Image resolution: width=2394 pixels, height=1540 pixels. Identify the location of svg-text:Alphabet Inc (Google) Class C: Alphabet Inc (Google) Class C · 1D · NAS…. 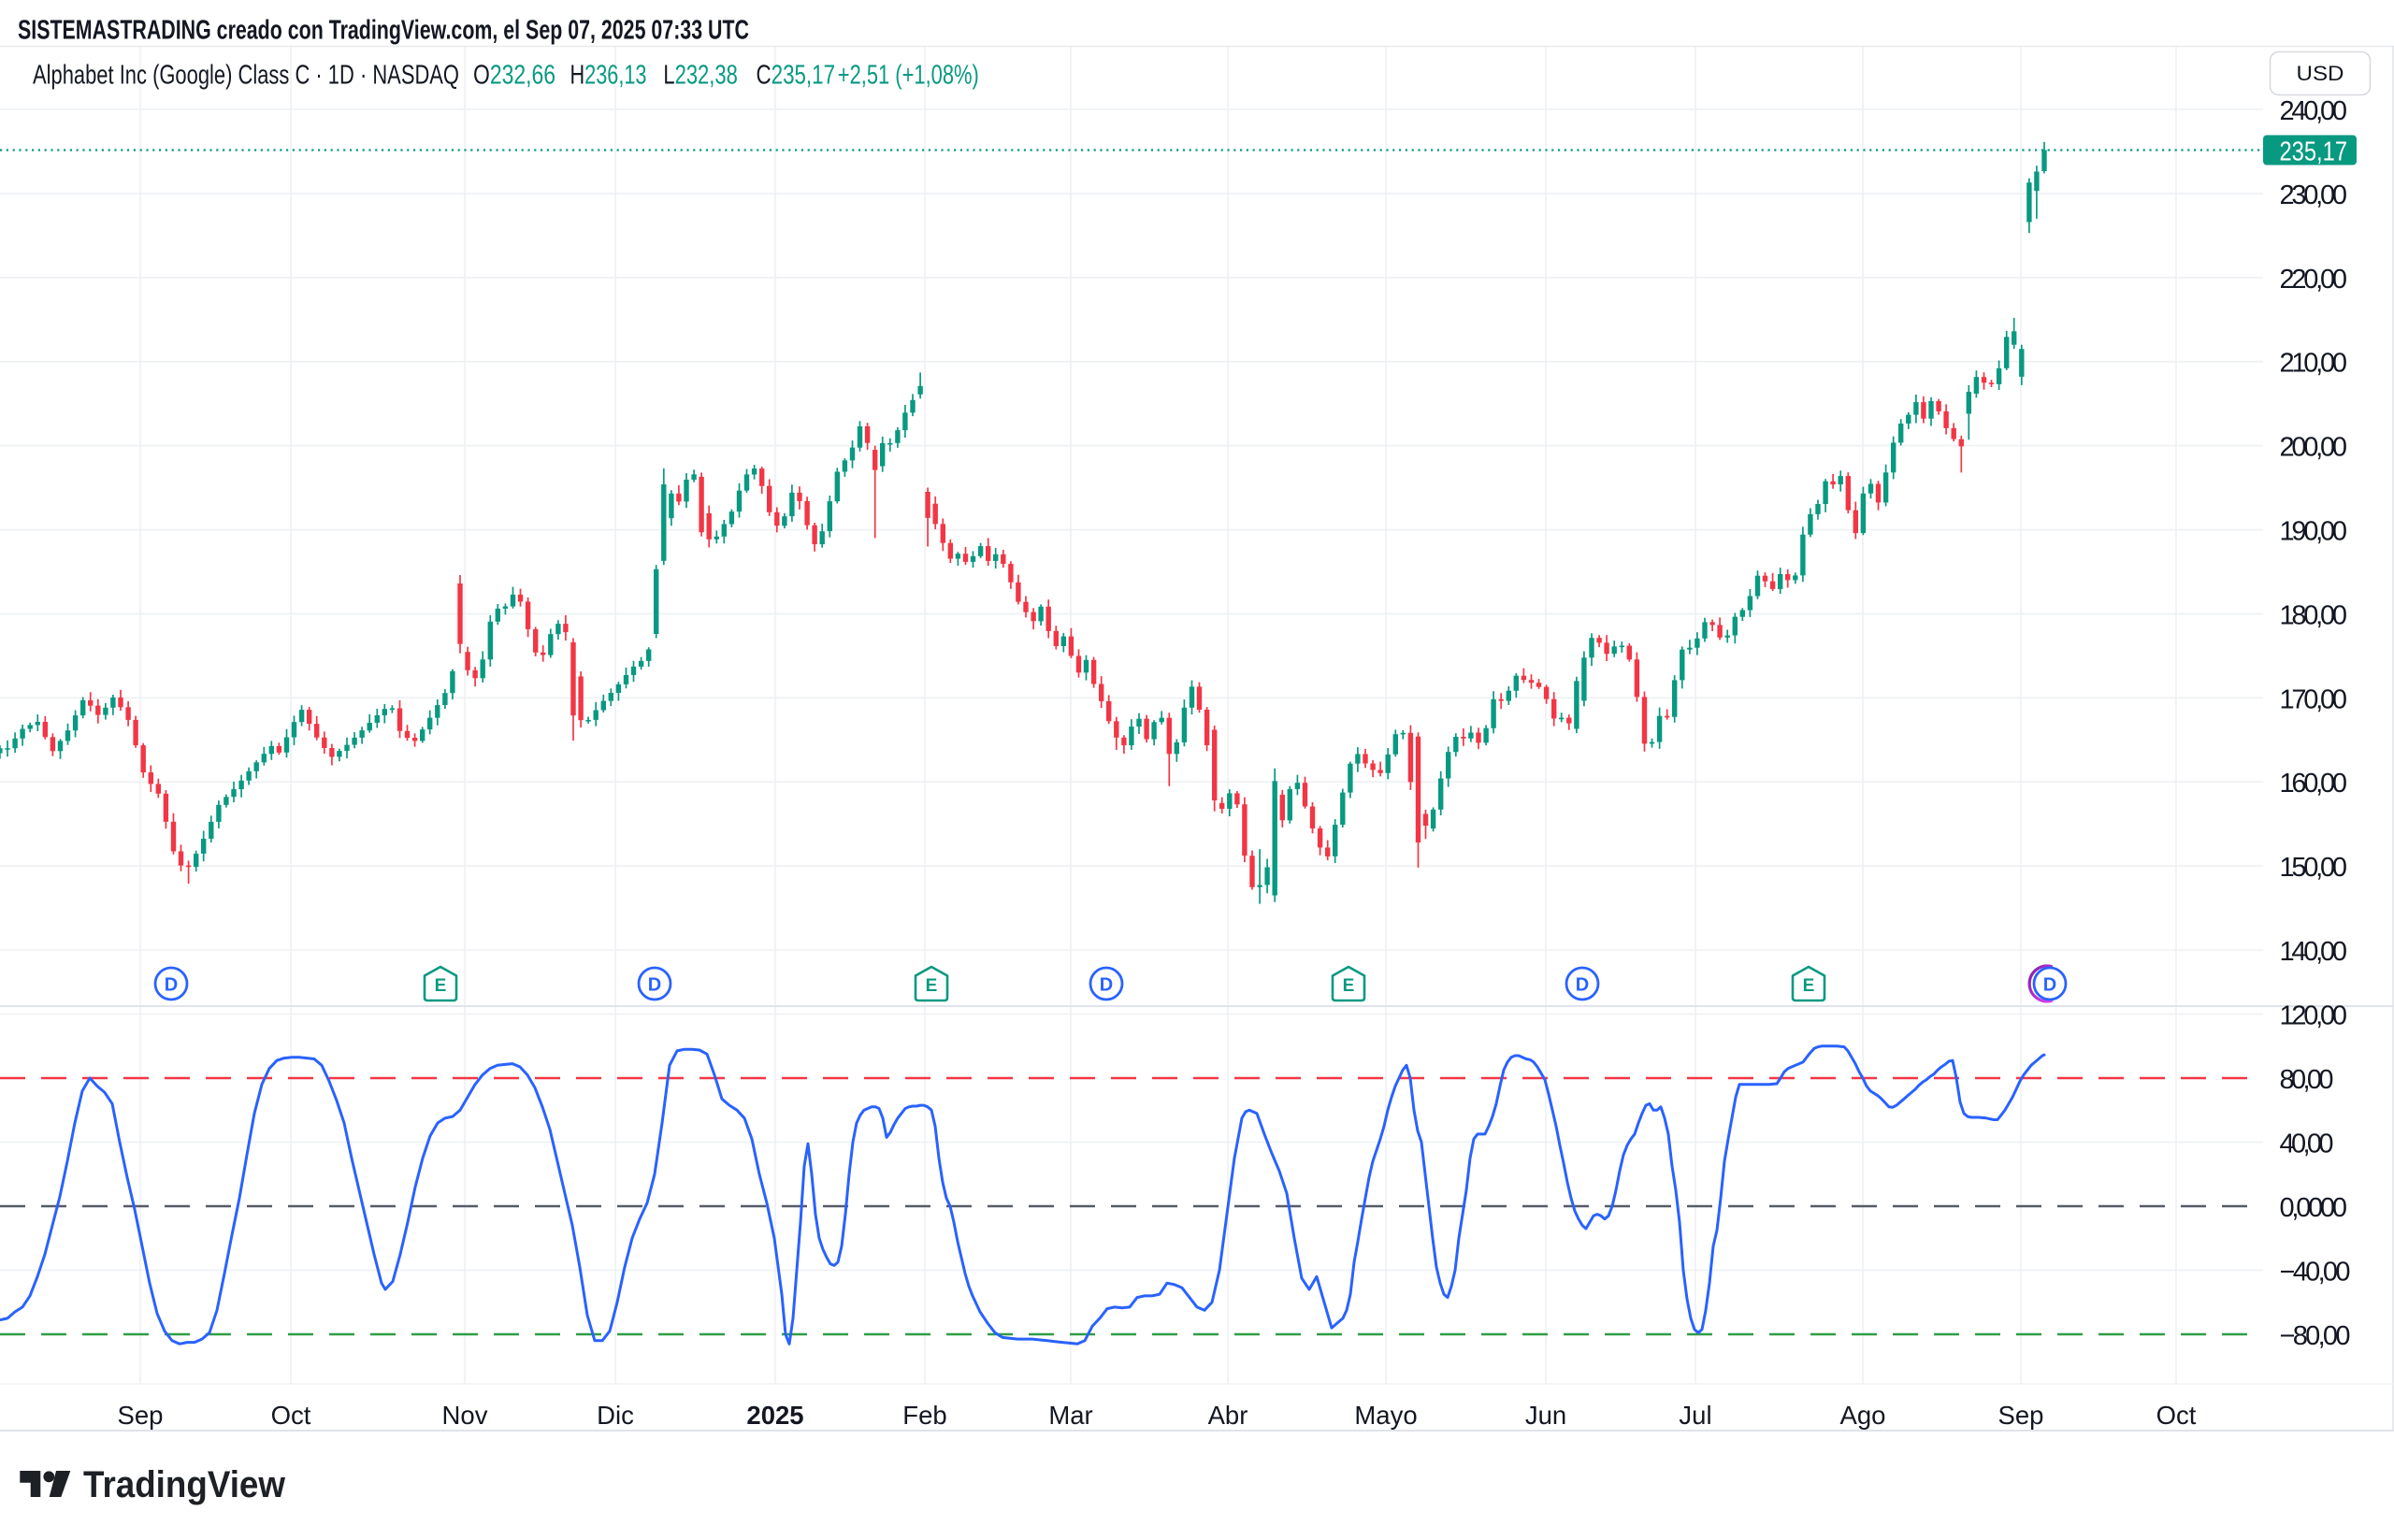
(246, 76).